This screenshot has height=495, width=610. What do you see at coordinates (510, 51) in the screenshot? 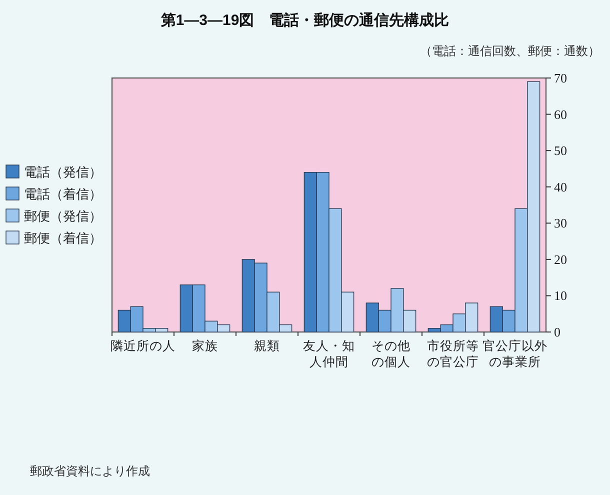
I see `subtitle: （電話：通信回数、郵便：通数）` at bounding box center [510, 51].